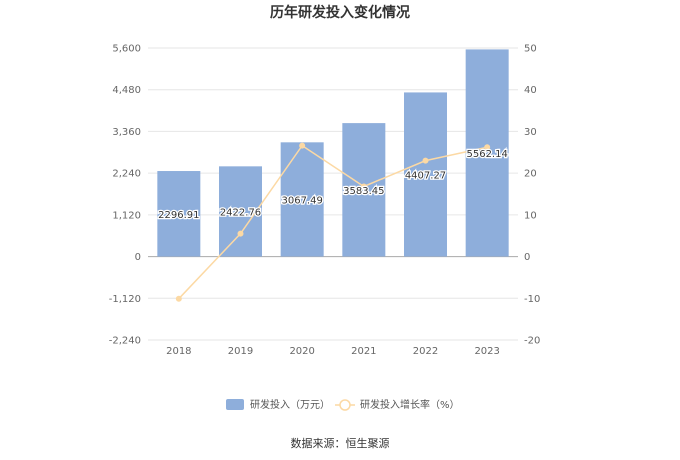 This screenshot has width=680, height=460. I want to click on right-tick-label: 40, so click(530, 90).